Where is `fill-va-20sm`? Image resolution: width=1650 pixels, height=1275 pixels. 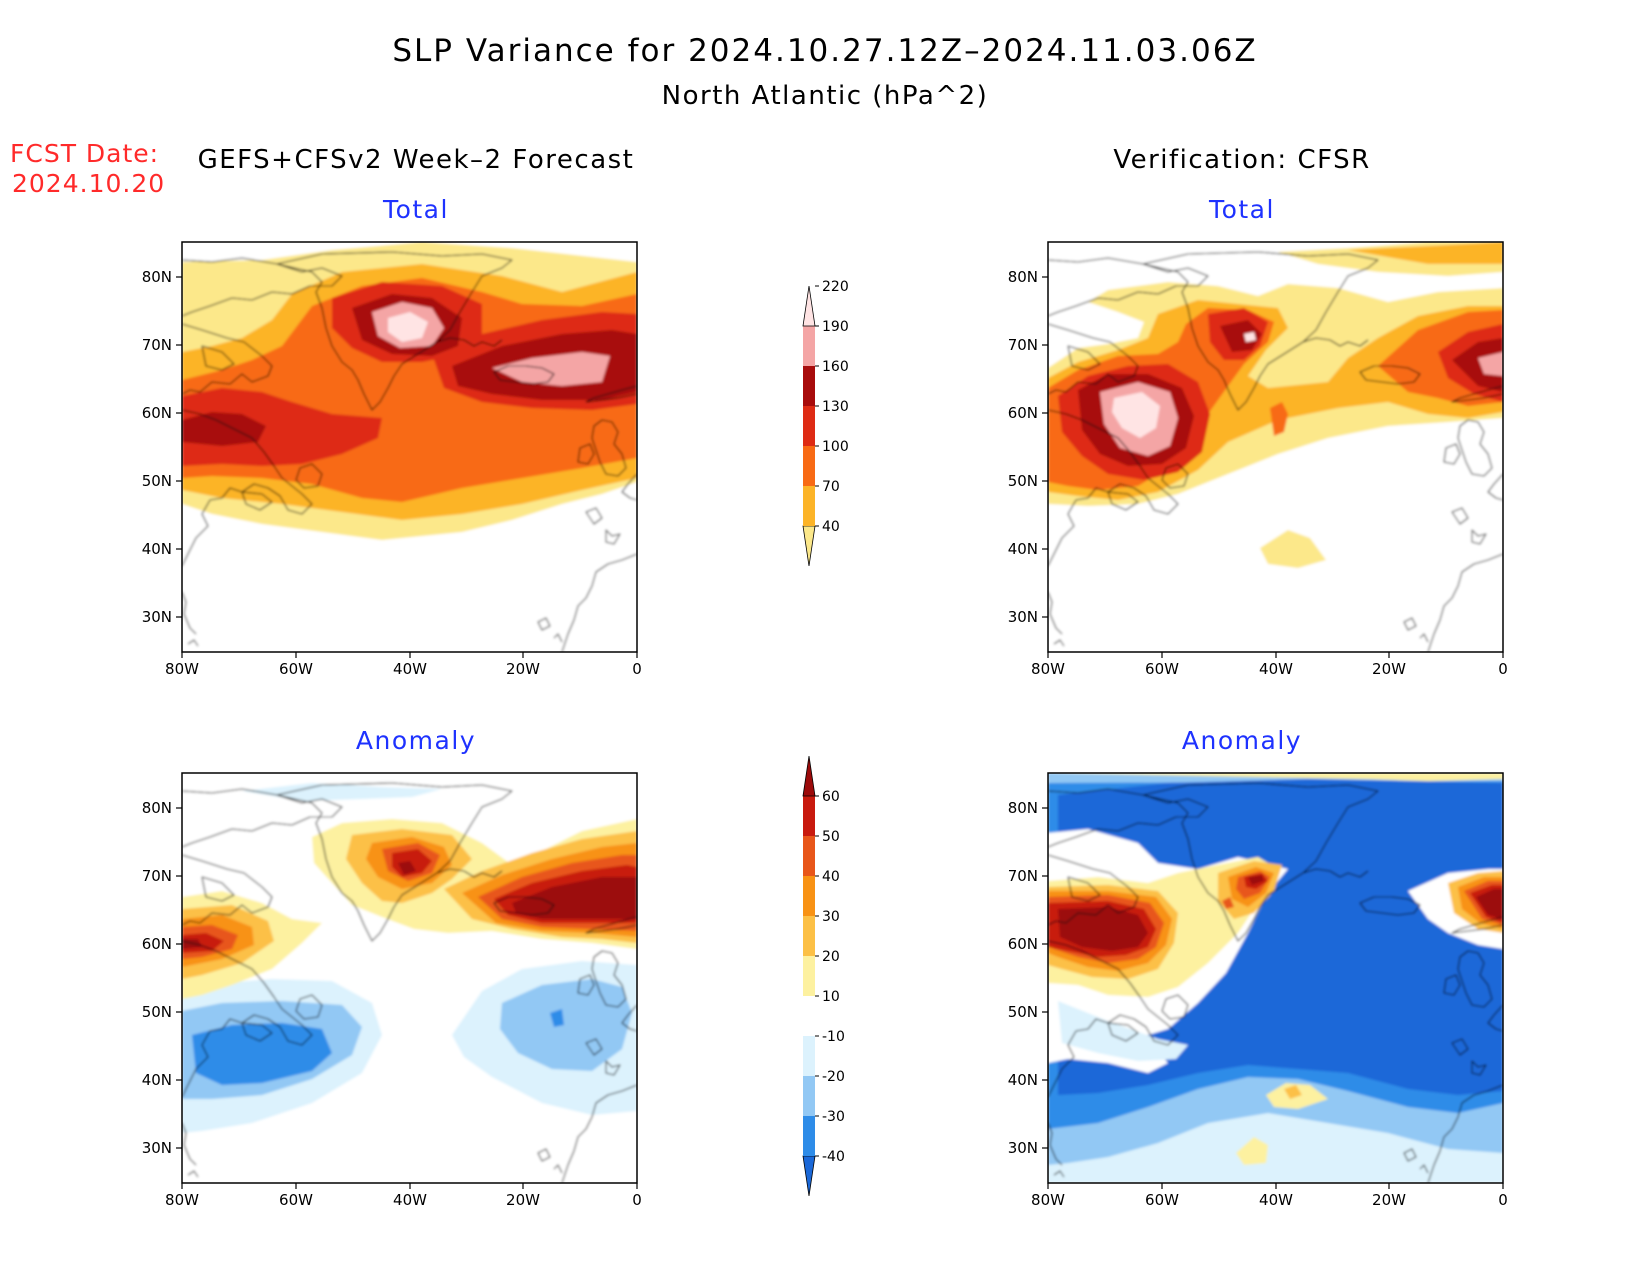
fill-va-20sm is located at coordinates (1293, 1092).